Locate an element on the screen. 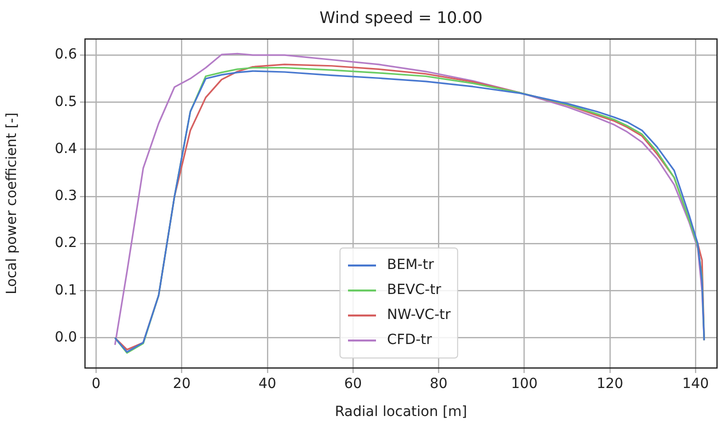 The height and width of the screenshot is (425, 718). x-tick-label: 60 is located at coordinates (353, 384).